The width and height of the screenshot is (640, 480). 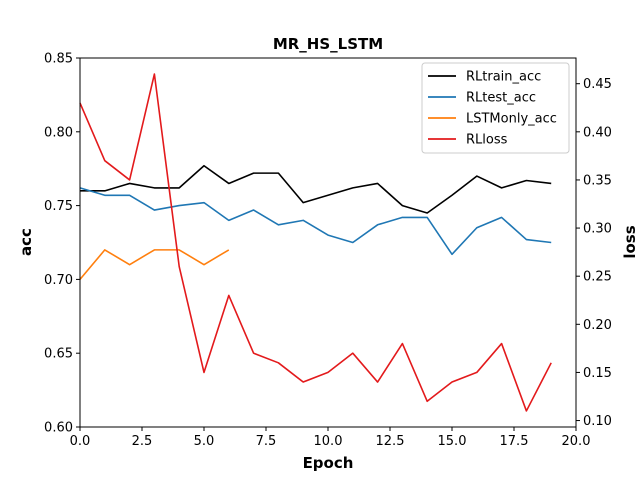 What do you see at coordinates (328, 463) in the screenshot?
I see `x-axis-title: Epoch` at bounding box center [328, 463].